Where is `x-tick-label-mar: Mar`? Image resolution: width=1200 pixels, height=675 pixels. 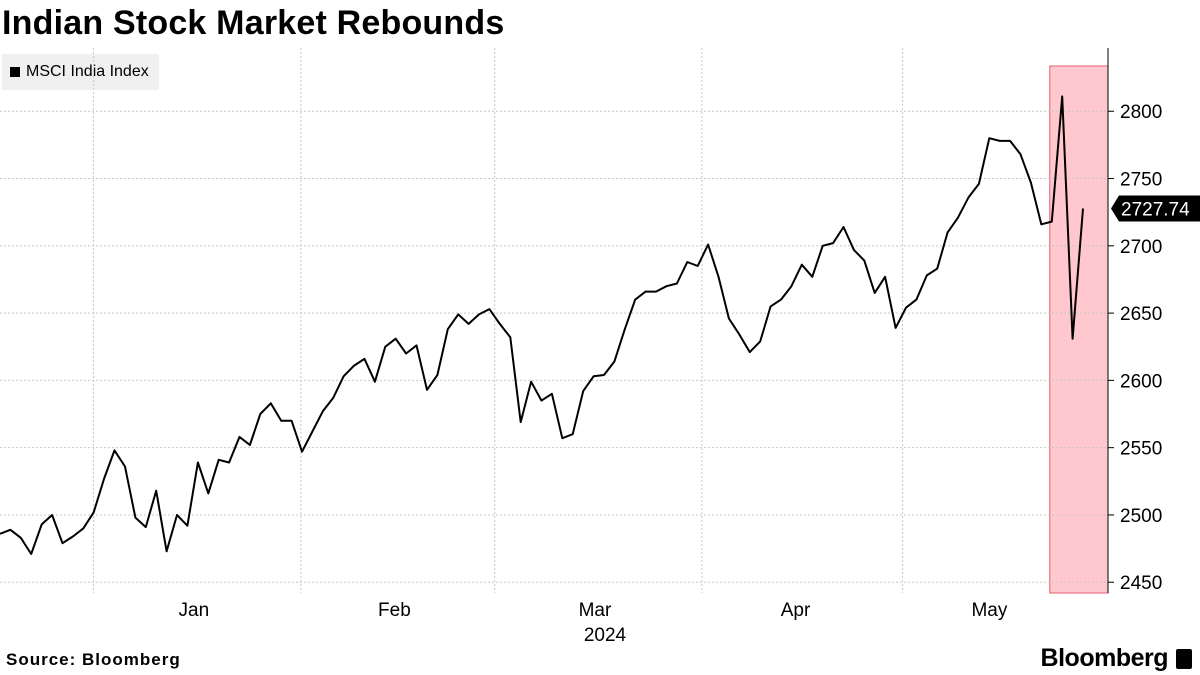 x-tick-label-mar: Mar is located at coordinates (595, 610).